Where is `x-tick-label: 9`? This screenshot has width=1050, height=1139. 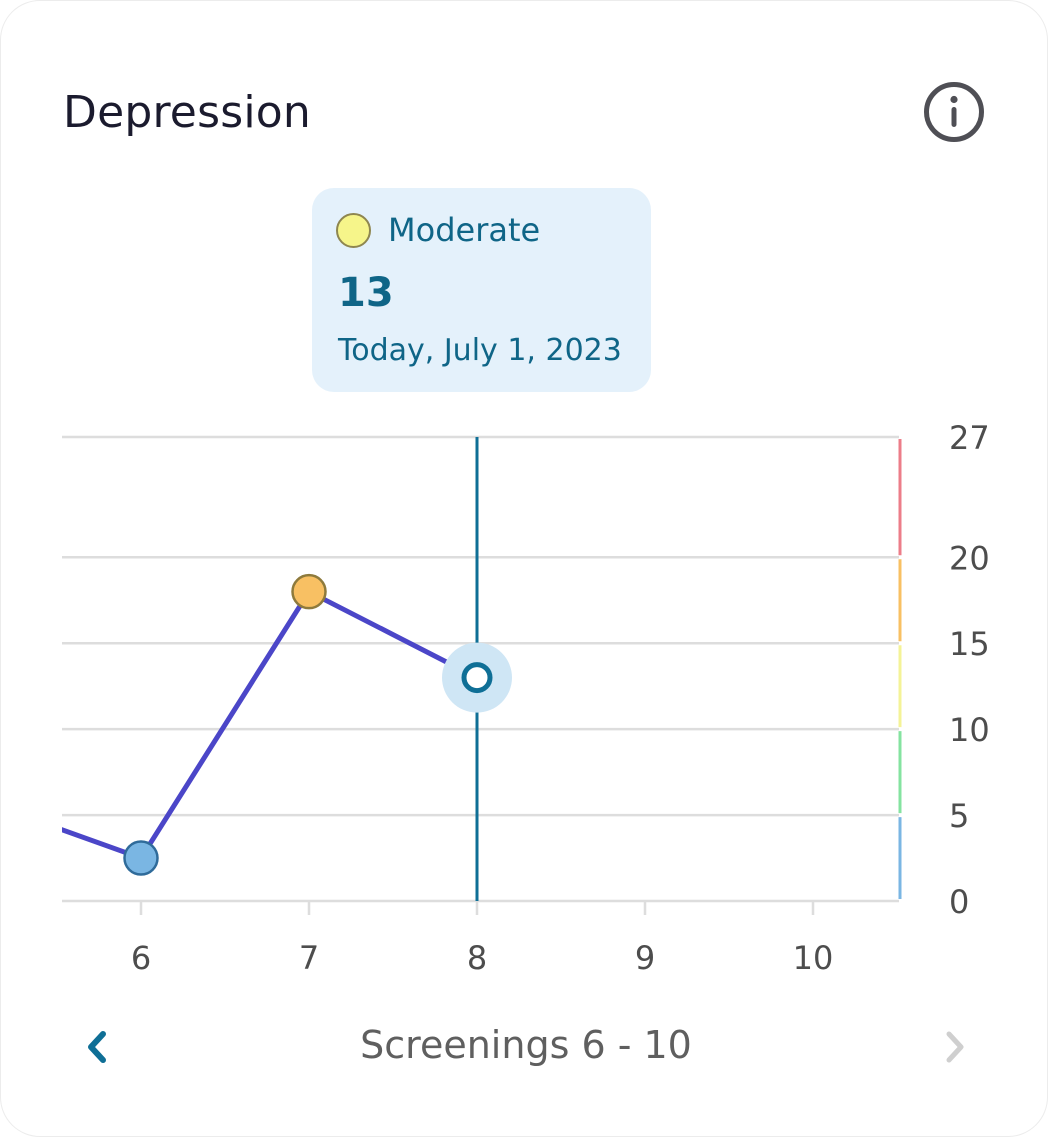 x-tick-label: 9 is located at coordinates (645, 958).